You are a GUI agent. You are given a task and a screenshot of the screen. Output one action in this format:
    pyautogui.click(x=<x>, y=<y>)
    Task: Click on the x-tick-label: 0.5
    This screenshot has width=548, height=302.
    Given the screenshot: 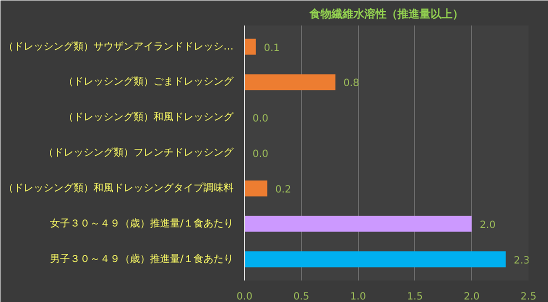 What is the action you would take?
    pyautogui.click(x=301, y=297)
    